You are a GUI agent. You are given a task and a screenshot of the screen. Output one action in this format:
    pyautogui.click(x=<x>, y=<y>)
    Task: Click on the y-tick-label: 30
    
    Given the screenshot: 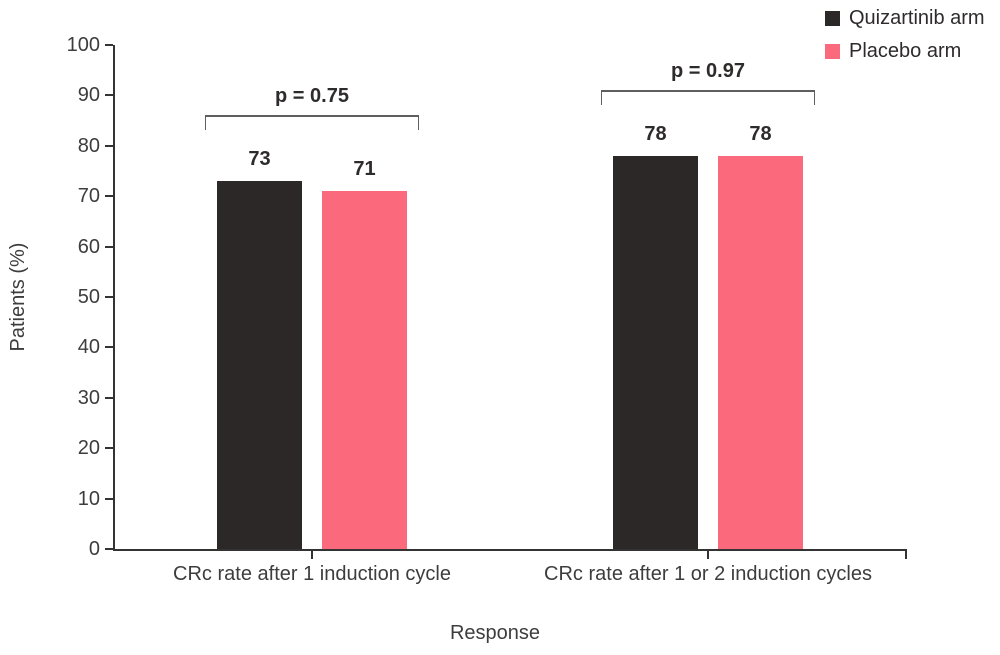 What is the action you would take?
    pyautogui.click(x=88, y=397)
    